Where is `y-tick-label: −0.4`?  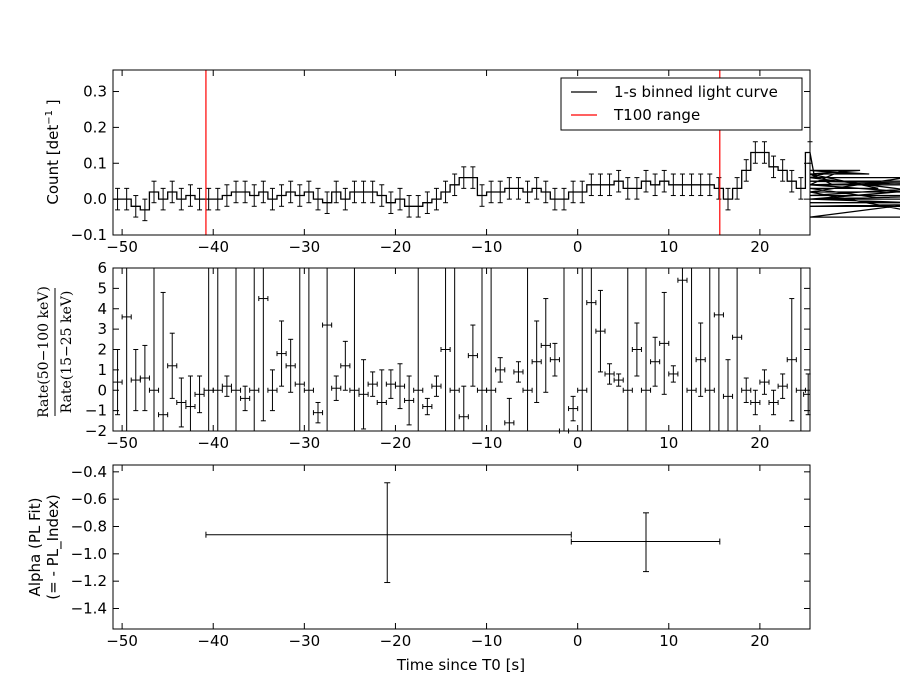 y-tick-label: −0.4 is located at coordinates (89, 472).